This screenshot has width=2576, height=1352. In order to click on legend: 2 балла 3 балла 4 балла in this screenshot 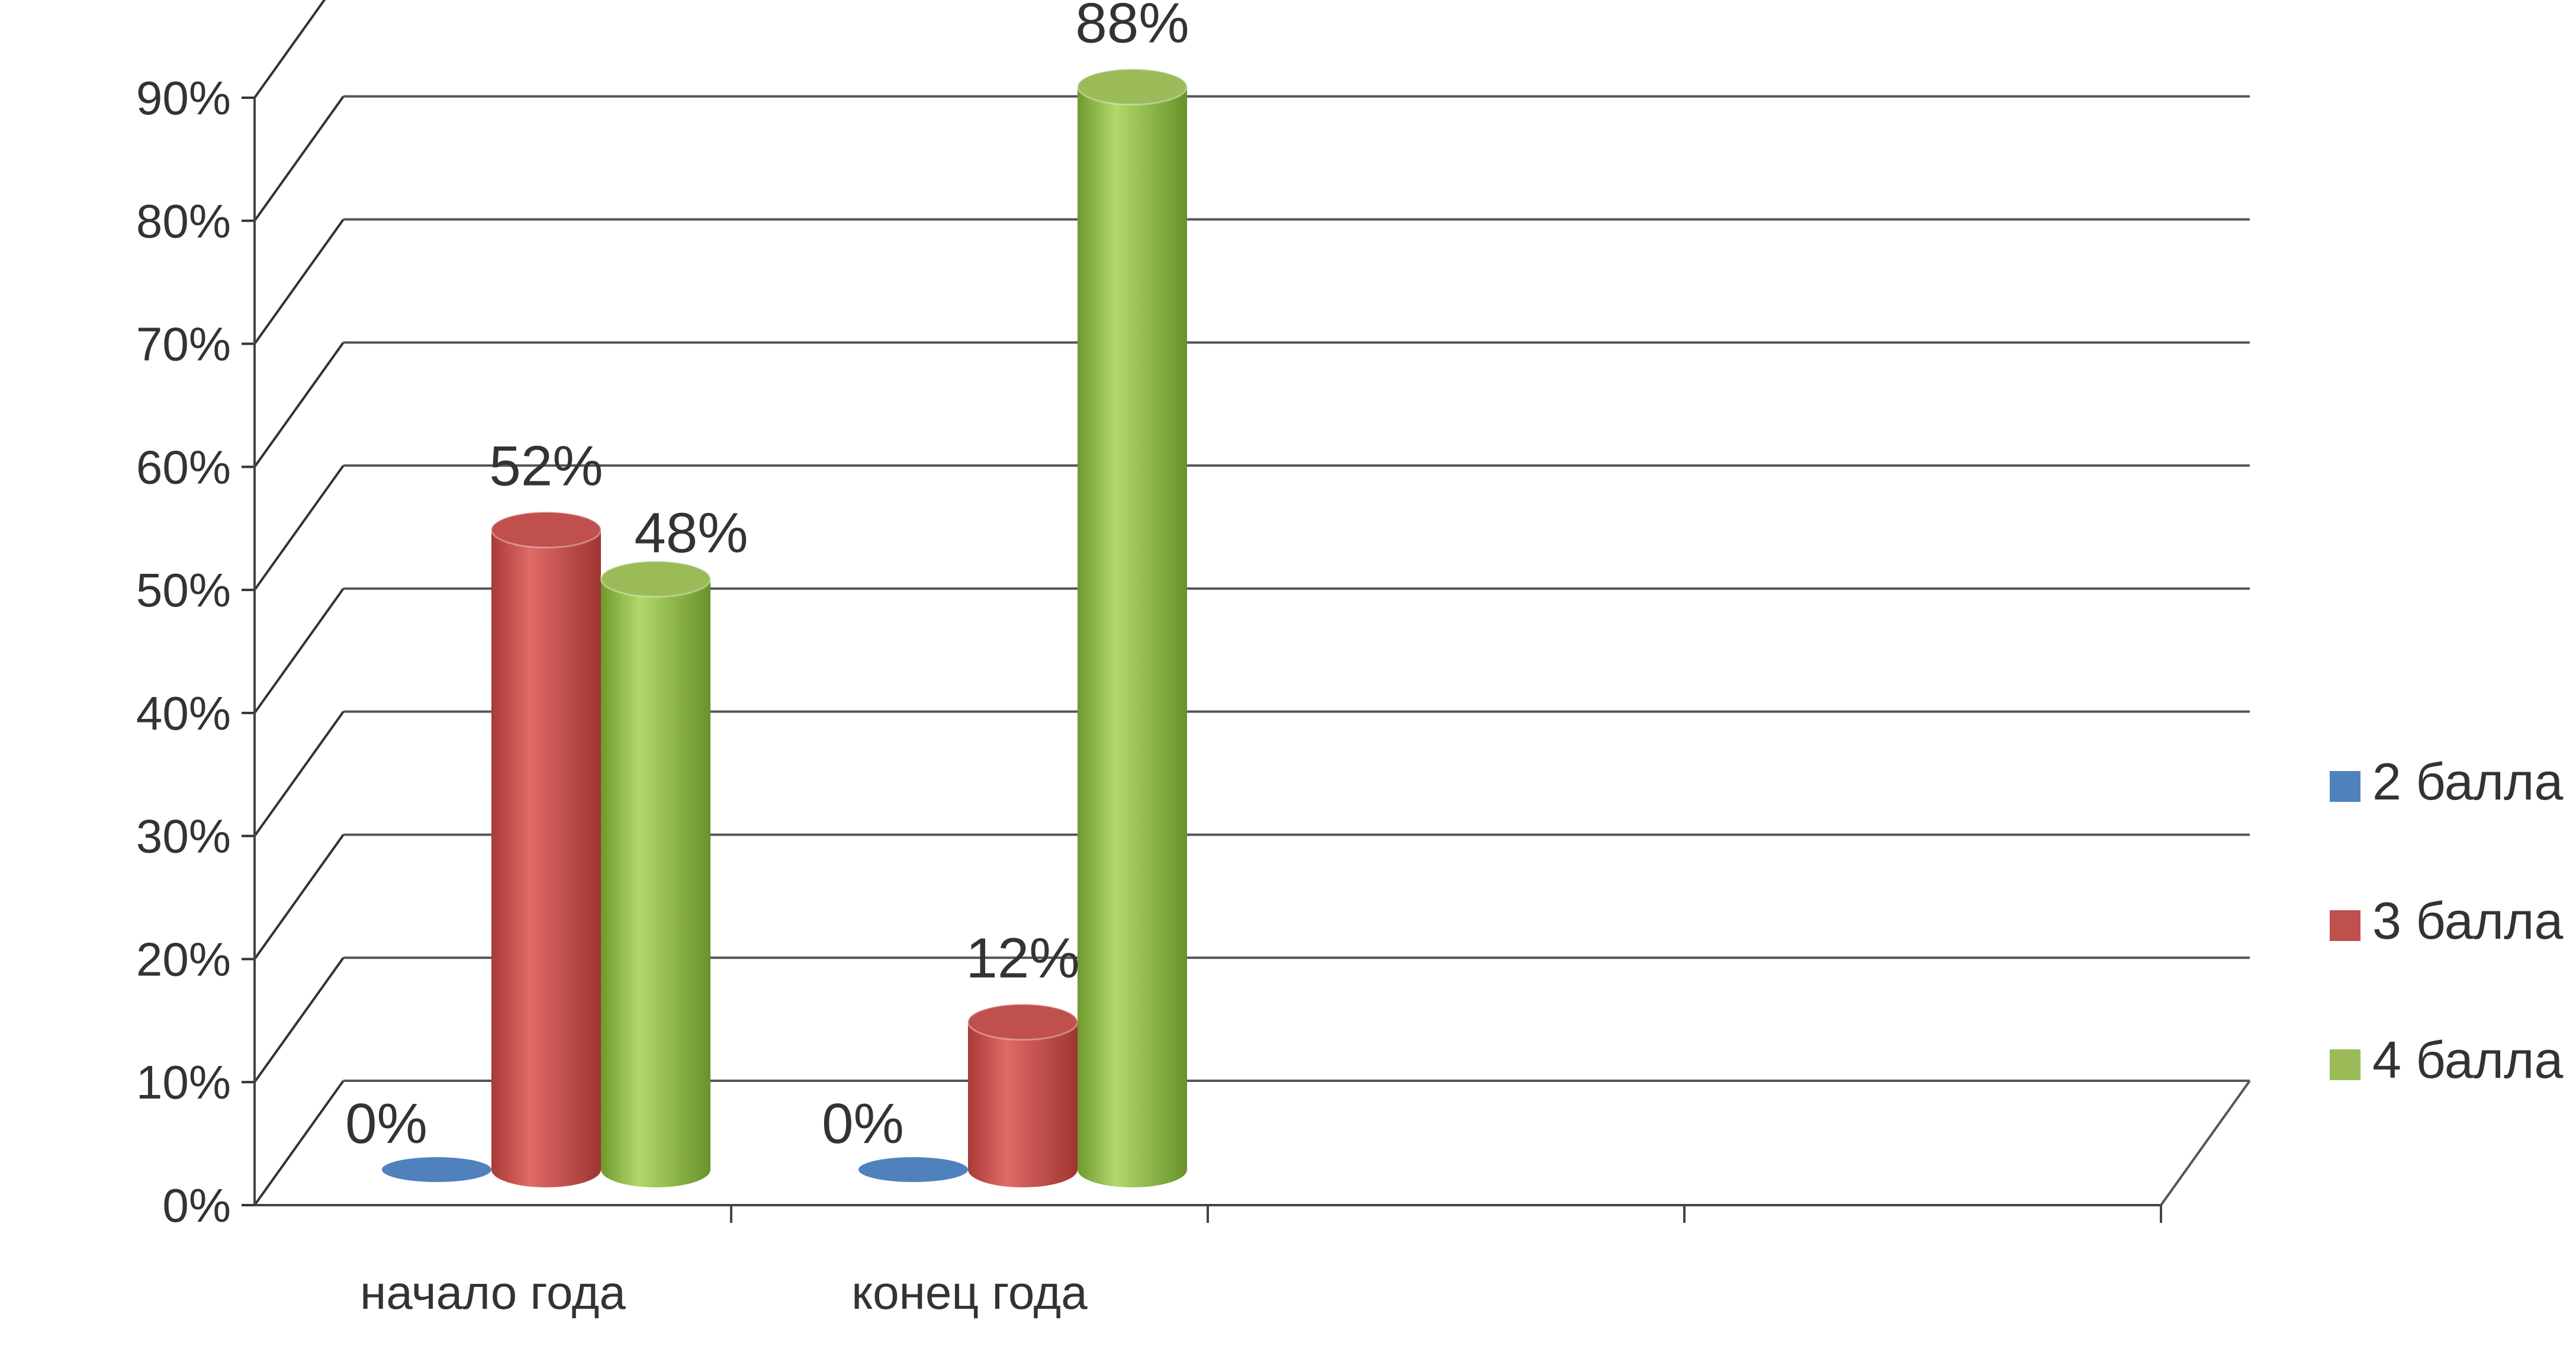, I will do `click(2446, 921)`.